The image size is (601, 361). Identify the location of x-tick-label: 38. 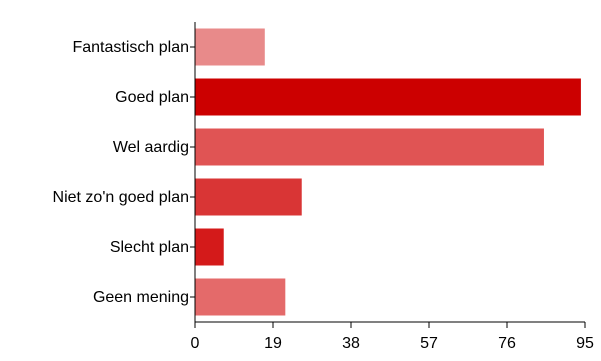
(351, 343).